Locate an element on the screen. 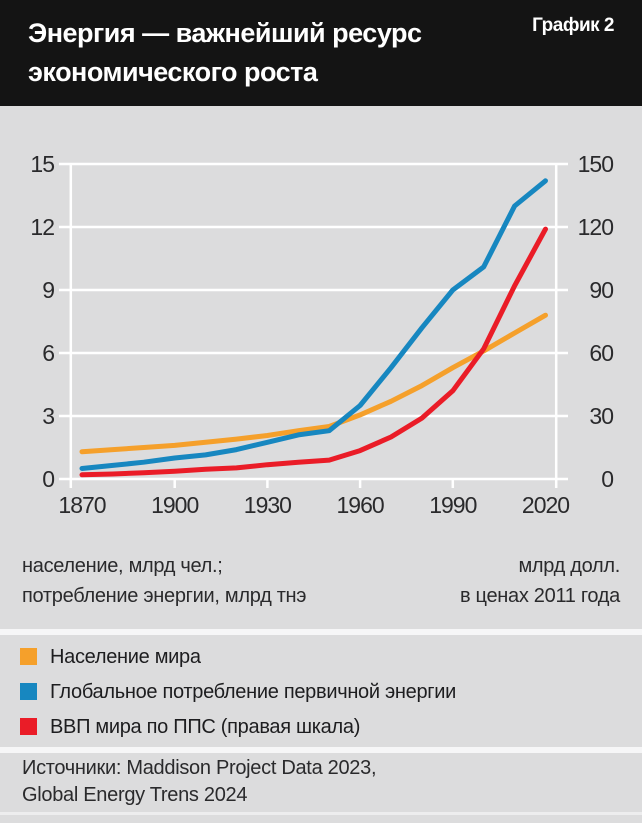 This screenshot has height=823, width=642. x-axis-tick-2020: 2020 is located at coordinates (545, 505).